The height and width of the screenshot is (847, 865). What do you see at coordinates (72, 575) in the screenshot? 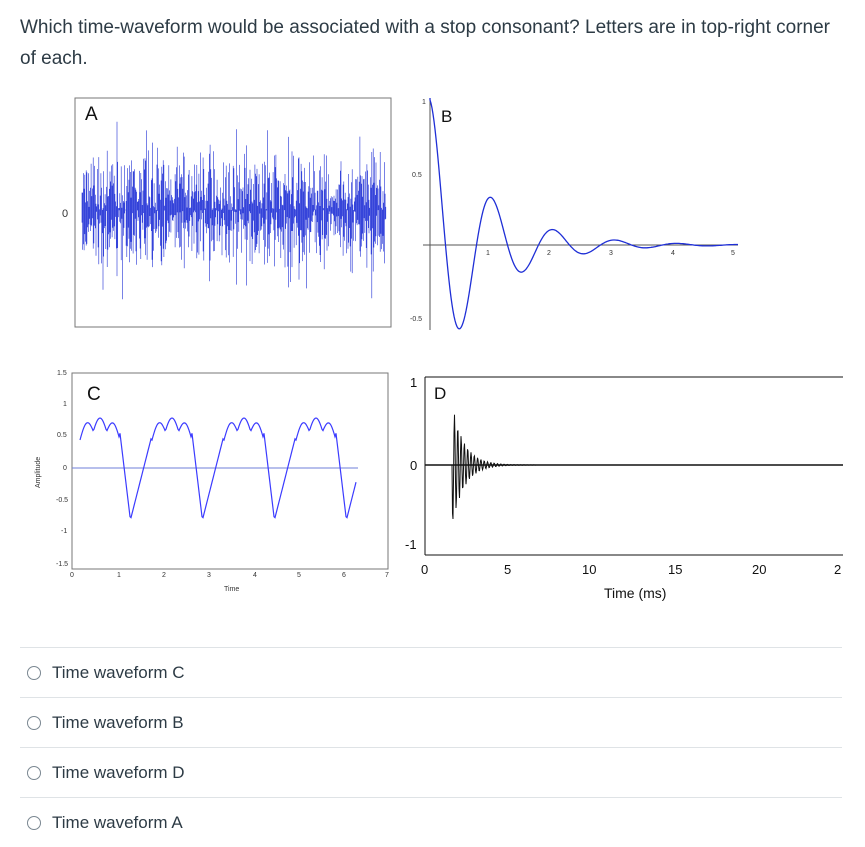
I see `panel-c-xtick-0: 0` at bounding box center [72, 575].